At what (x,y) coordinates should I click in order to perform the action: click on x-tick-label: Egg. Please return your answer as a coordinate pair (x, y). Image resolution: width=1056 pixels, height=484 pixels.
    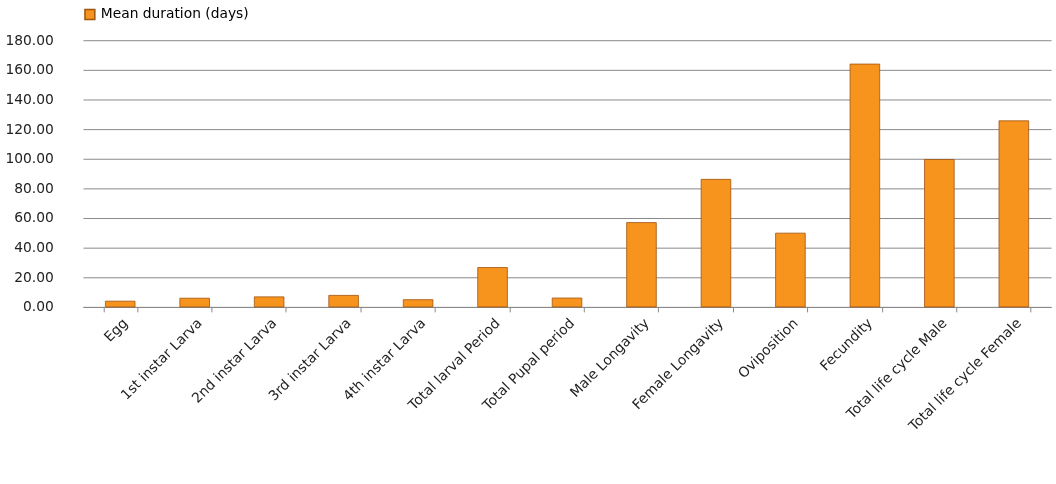
    Looking at the image, I should click on (115, 329).